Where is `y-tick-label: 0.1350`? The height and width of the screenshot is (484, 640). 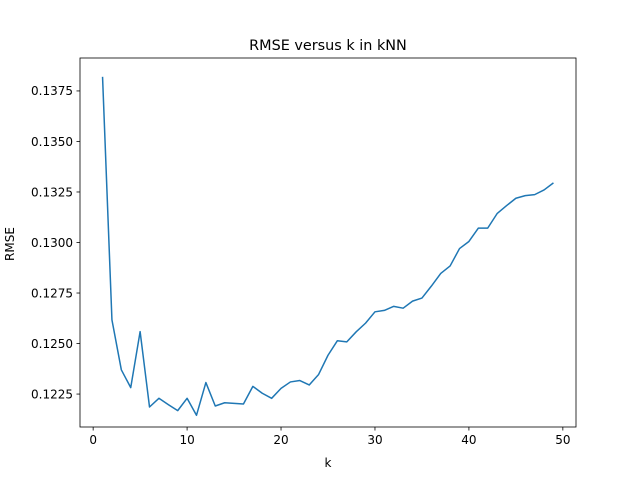 y-tick-label: 0.1350 is located at coordinates (52, 142).